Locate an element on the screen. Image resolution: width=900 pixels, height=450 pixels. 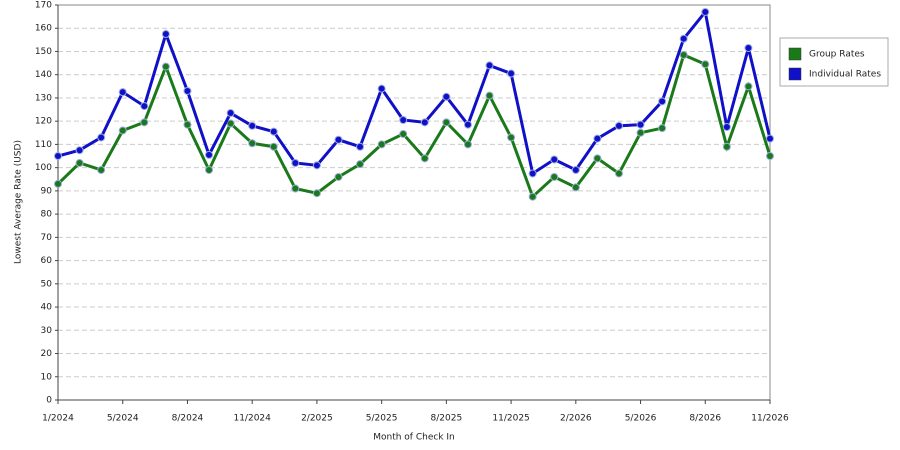
y-tick-label: 160 is located at coordinates (43, 29).